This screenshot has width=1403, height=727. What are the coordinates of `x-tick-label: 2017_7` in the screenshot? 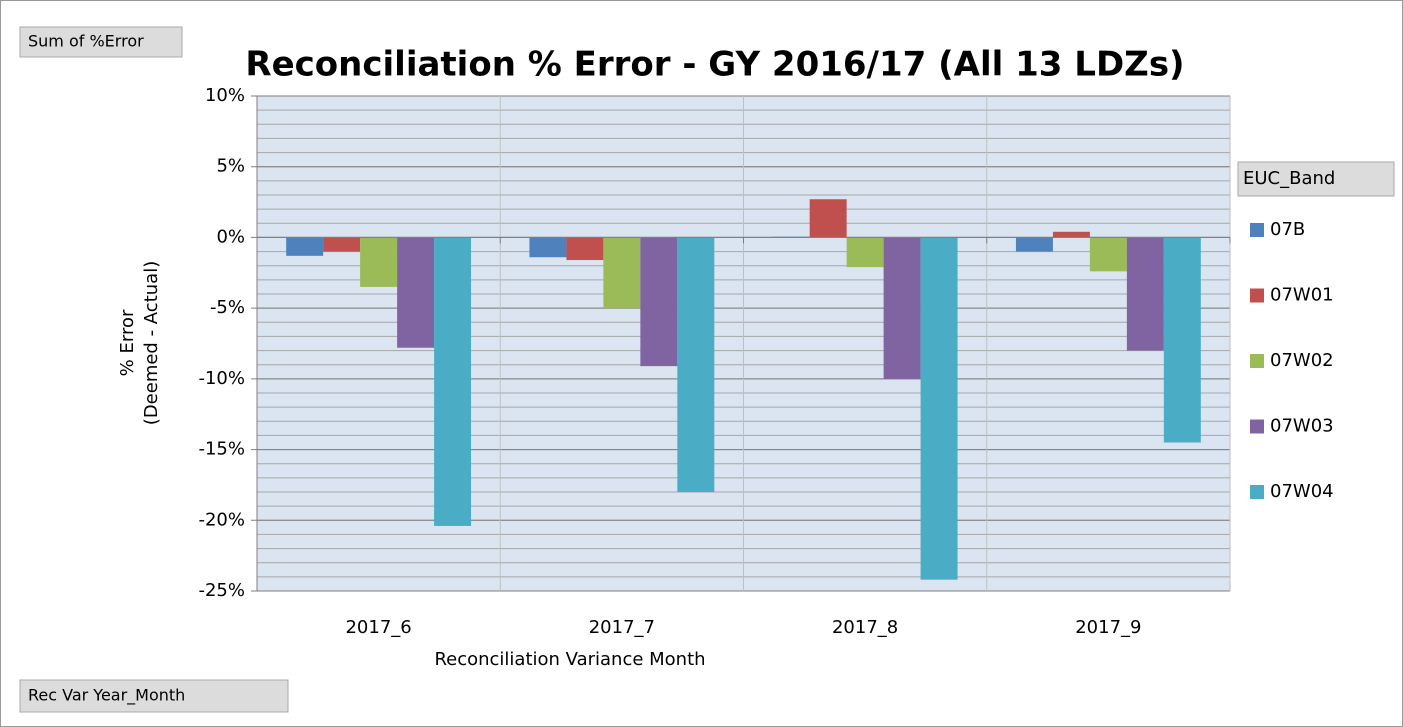 It's located at (622, 627).